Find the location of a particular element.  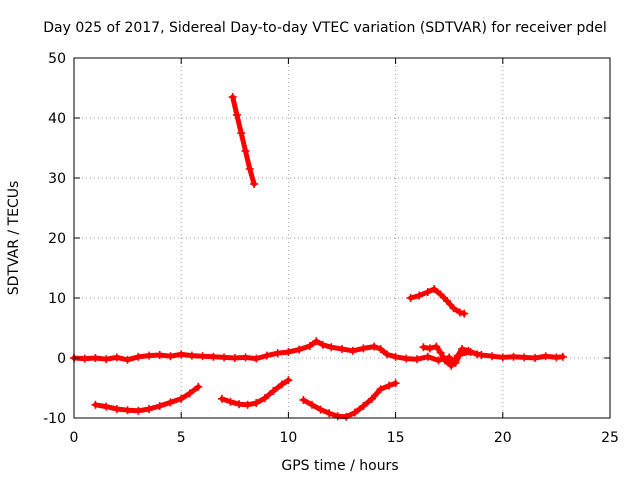

y-tick-label: 10 is located at coordinates (57, 299).